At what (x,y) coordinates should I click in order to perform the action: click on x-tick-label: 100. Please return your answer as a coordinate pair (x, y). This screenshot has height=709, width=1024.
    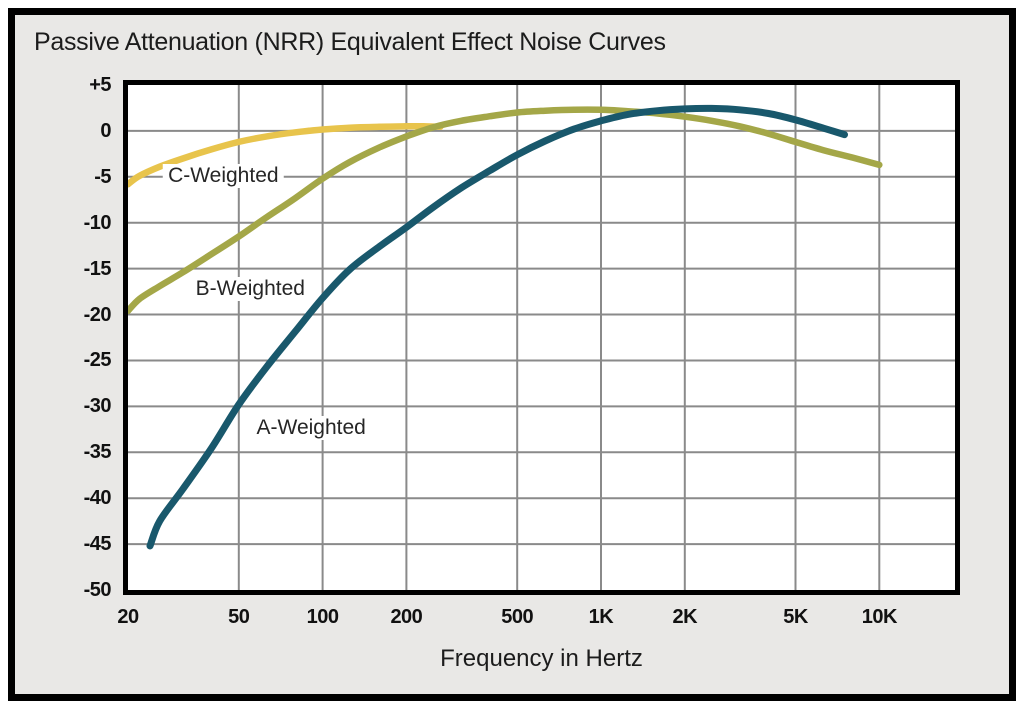
    Looking at the image, I should click on (322, 617).